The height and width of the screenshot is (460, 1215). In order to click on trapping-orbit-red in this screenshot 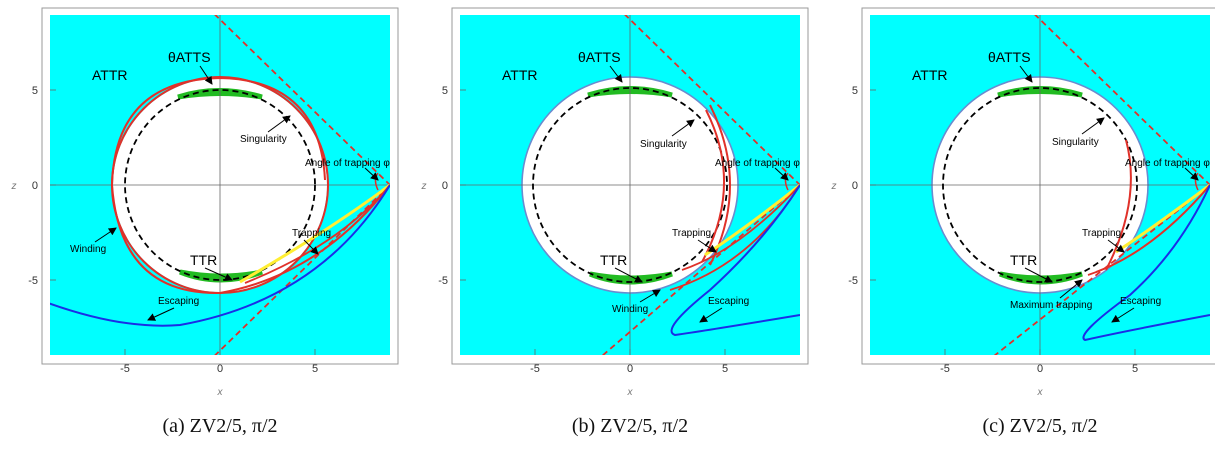, I will do `click(317, 234)`.